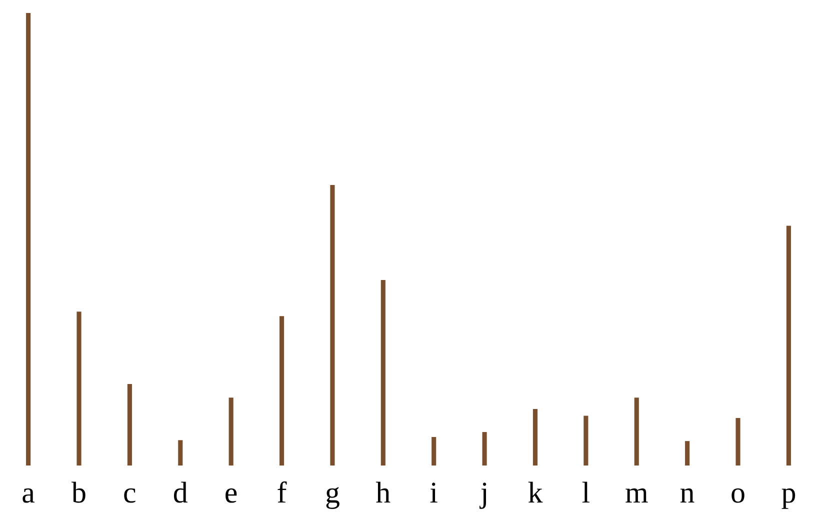 This screenshot has height=512, width=816. What do you see at coordinates (636, 493) in the screenshot?
I see `x-tick-label: m` at bounding box center [636, 493].